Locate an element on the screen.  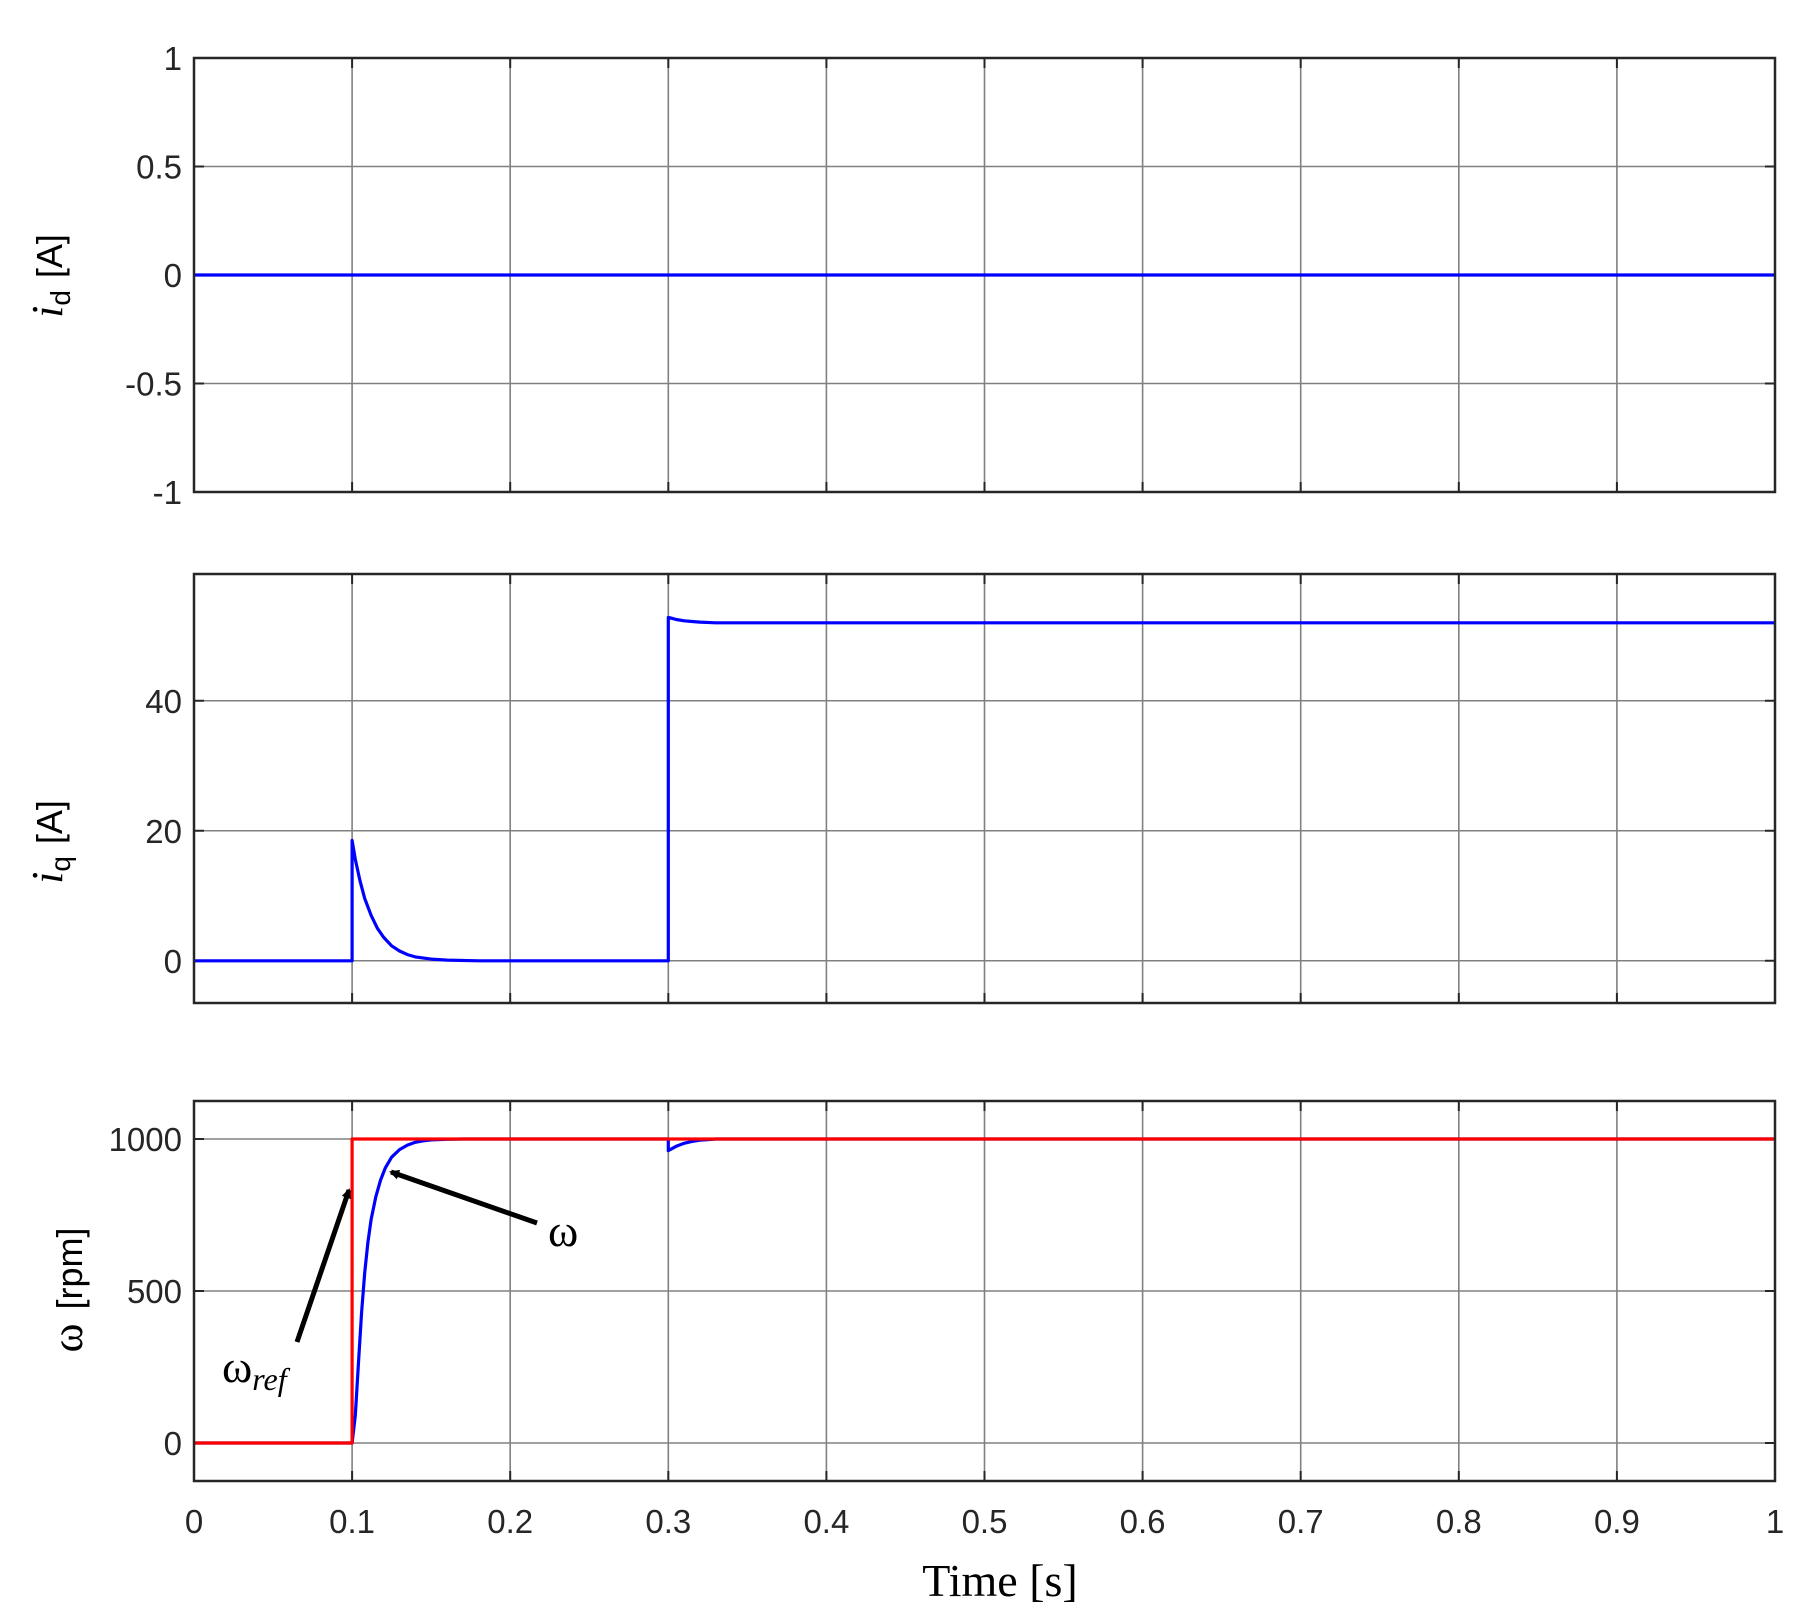
x-tick-label: 0.2 is located at coordinates (510, 1521).